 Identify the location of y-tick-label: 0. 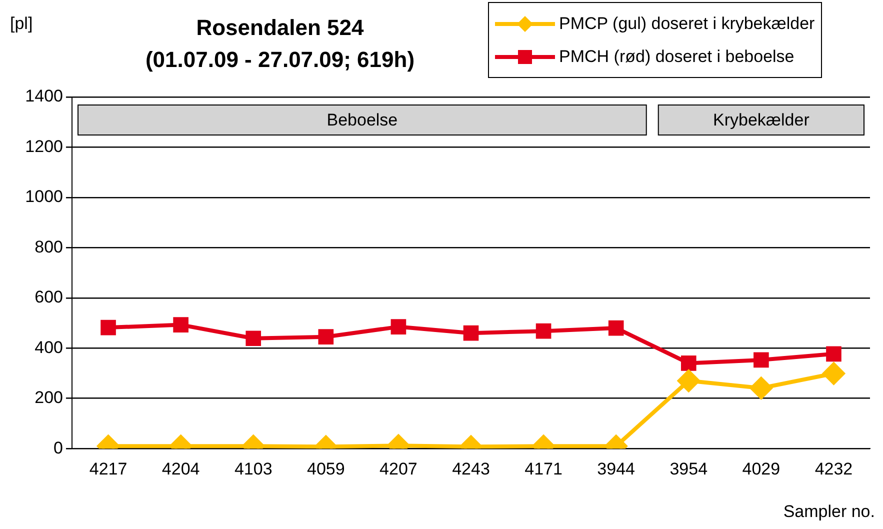
(58, 448).